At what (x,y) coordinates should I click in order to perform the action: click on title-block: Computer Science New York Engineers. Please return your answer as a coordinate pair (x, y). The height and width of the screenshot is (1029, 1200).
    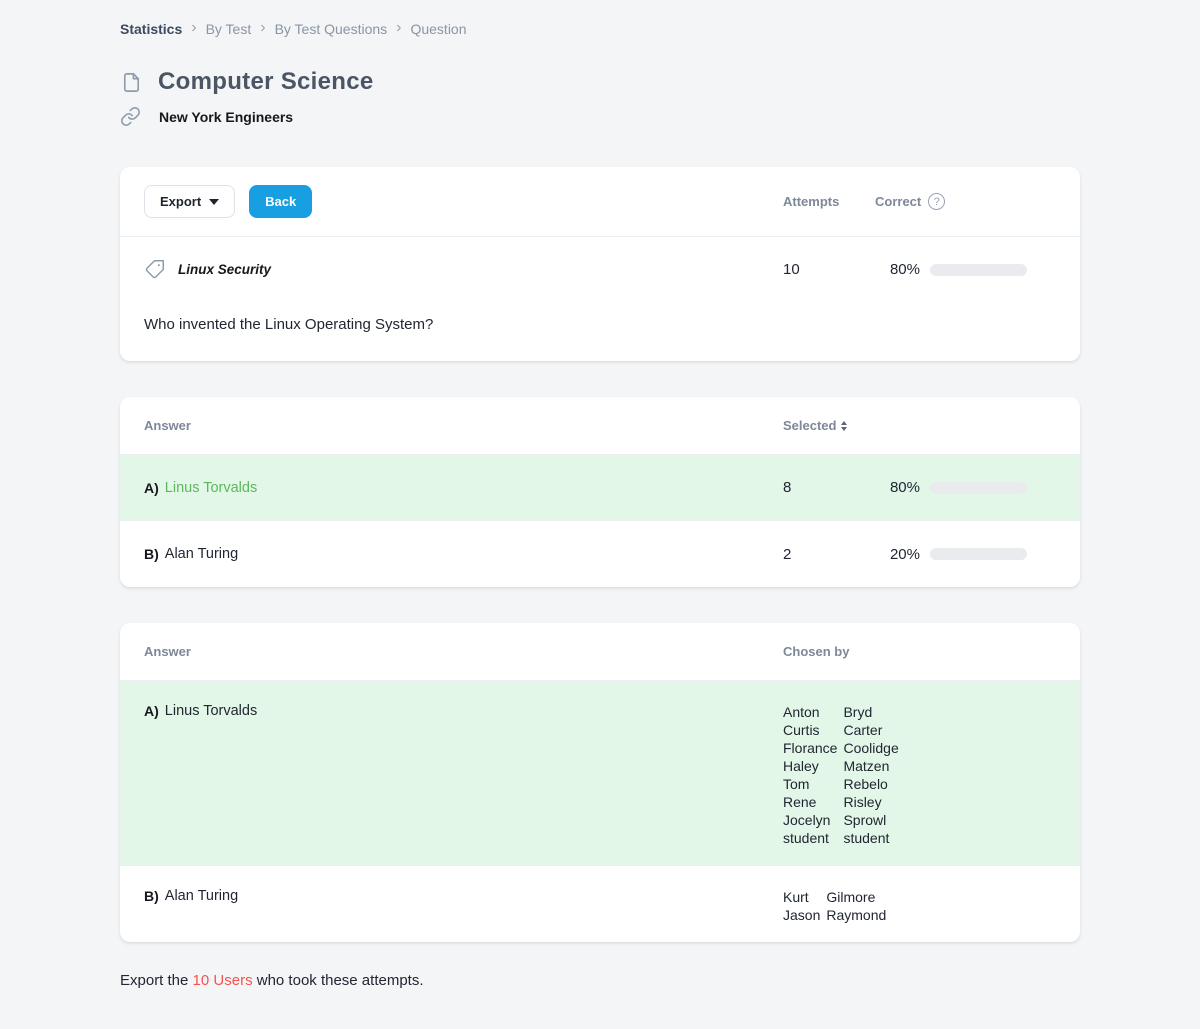
    Looking at the image, I should click on (600, 97).